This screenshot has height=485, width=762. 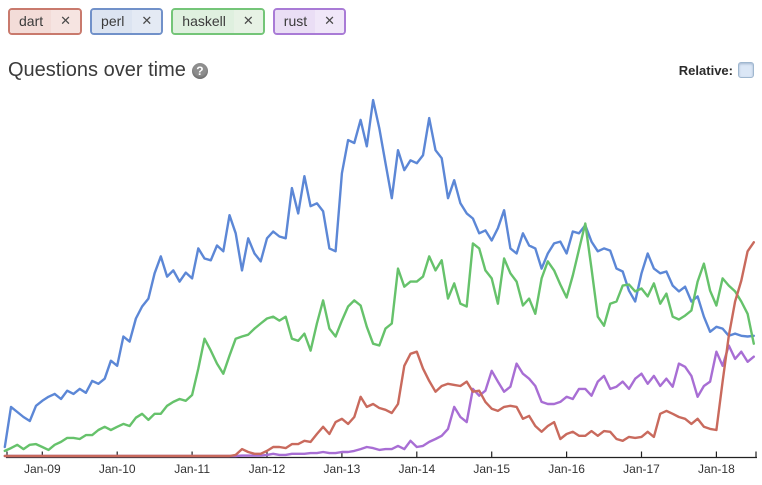 What do you see at coordinates (491, 469) in the screenshot?
I see `x-axis-label: Jan-15` at bounding box center [491, 469].